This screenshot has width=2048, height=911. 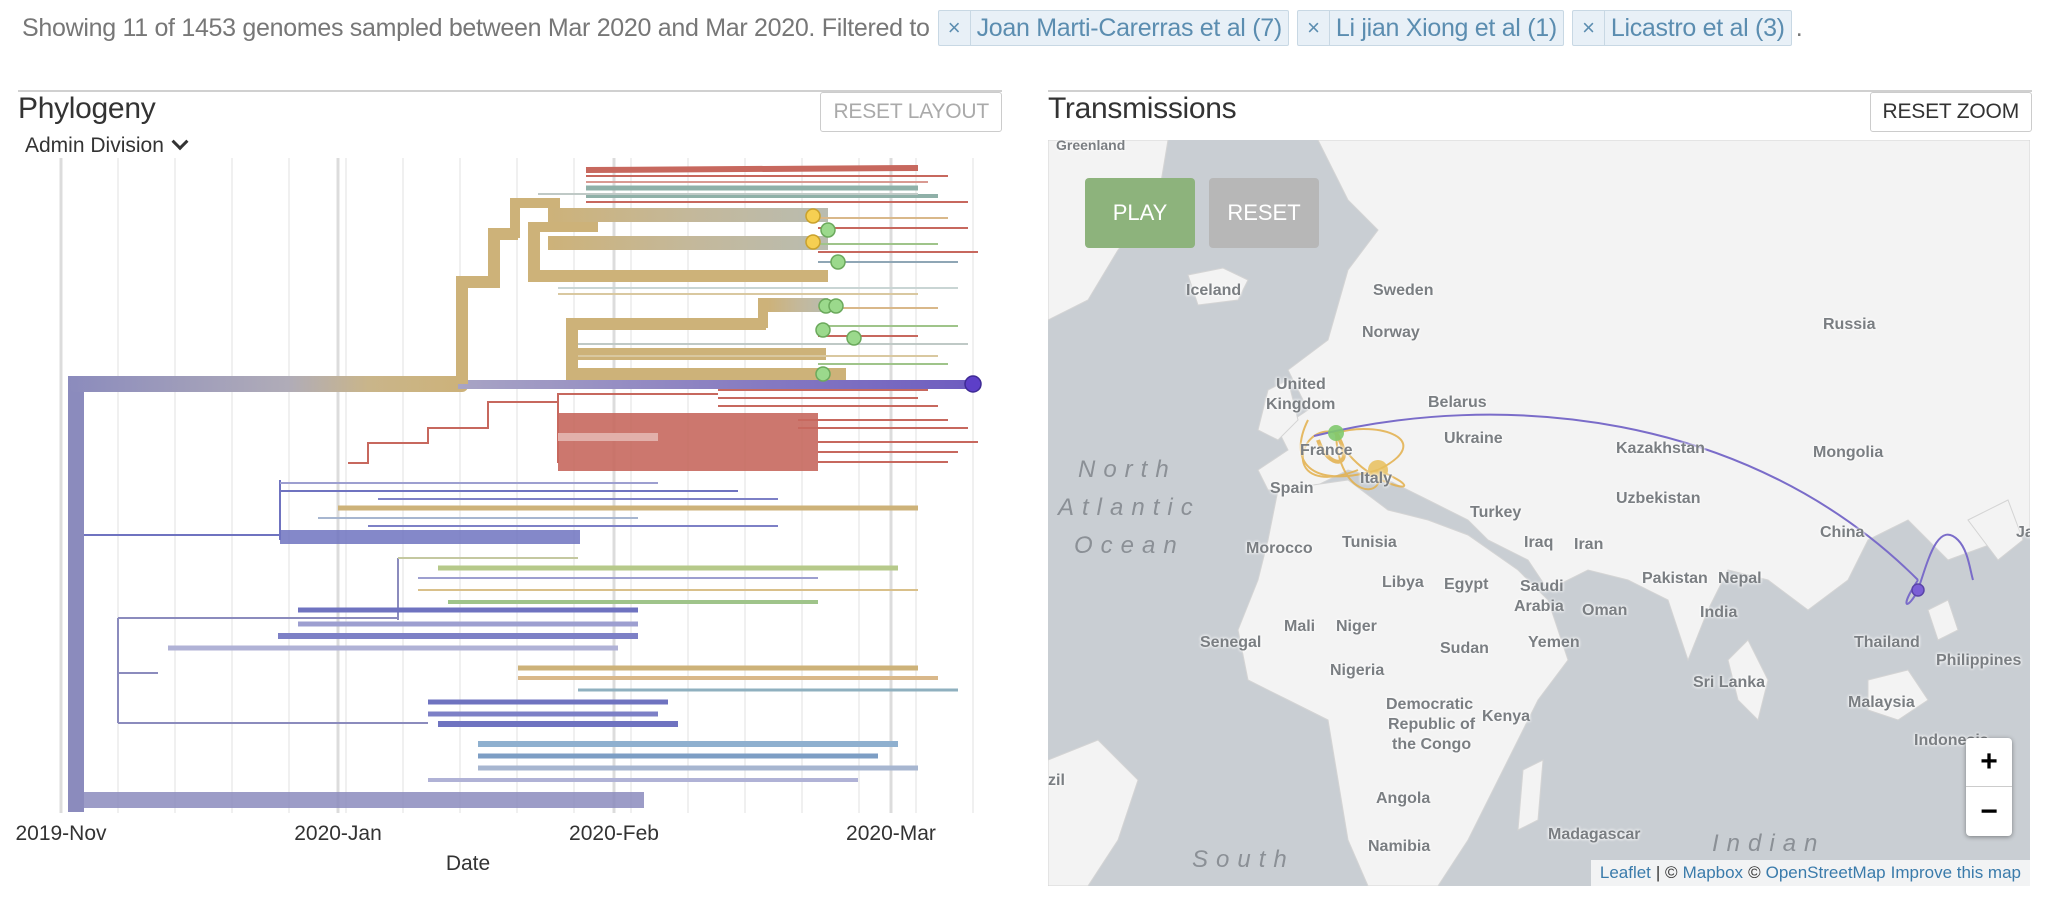 I want to click on map-label: Iceland, so click(x=1214, y=290).